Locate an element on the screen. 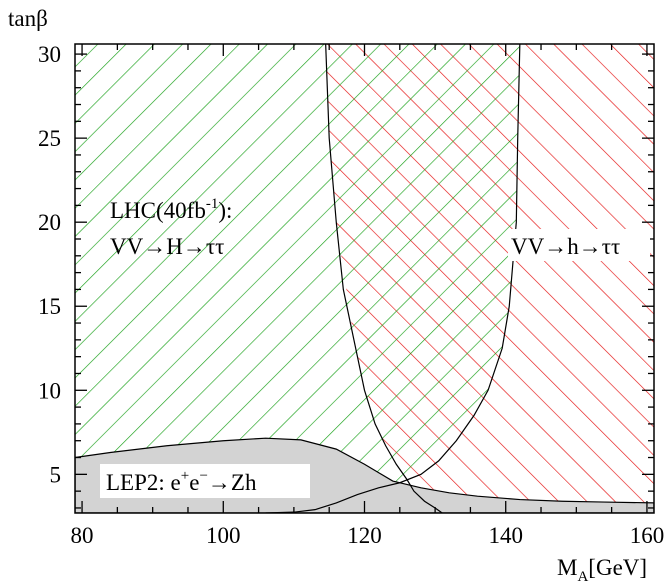  annotation-lhc-lumi: LHC(40fb-1): is located at coordinates (171, 209).